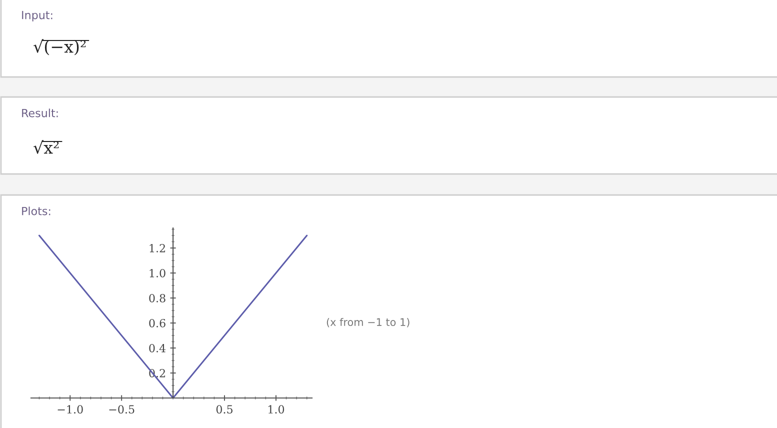 The width and height of the screenshot is (777, 428). What do you see at coordinates (36, 211) in the screenshot?
I see `chart-title: Plots:` at bounding box center [36, 211].